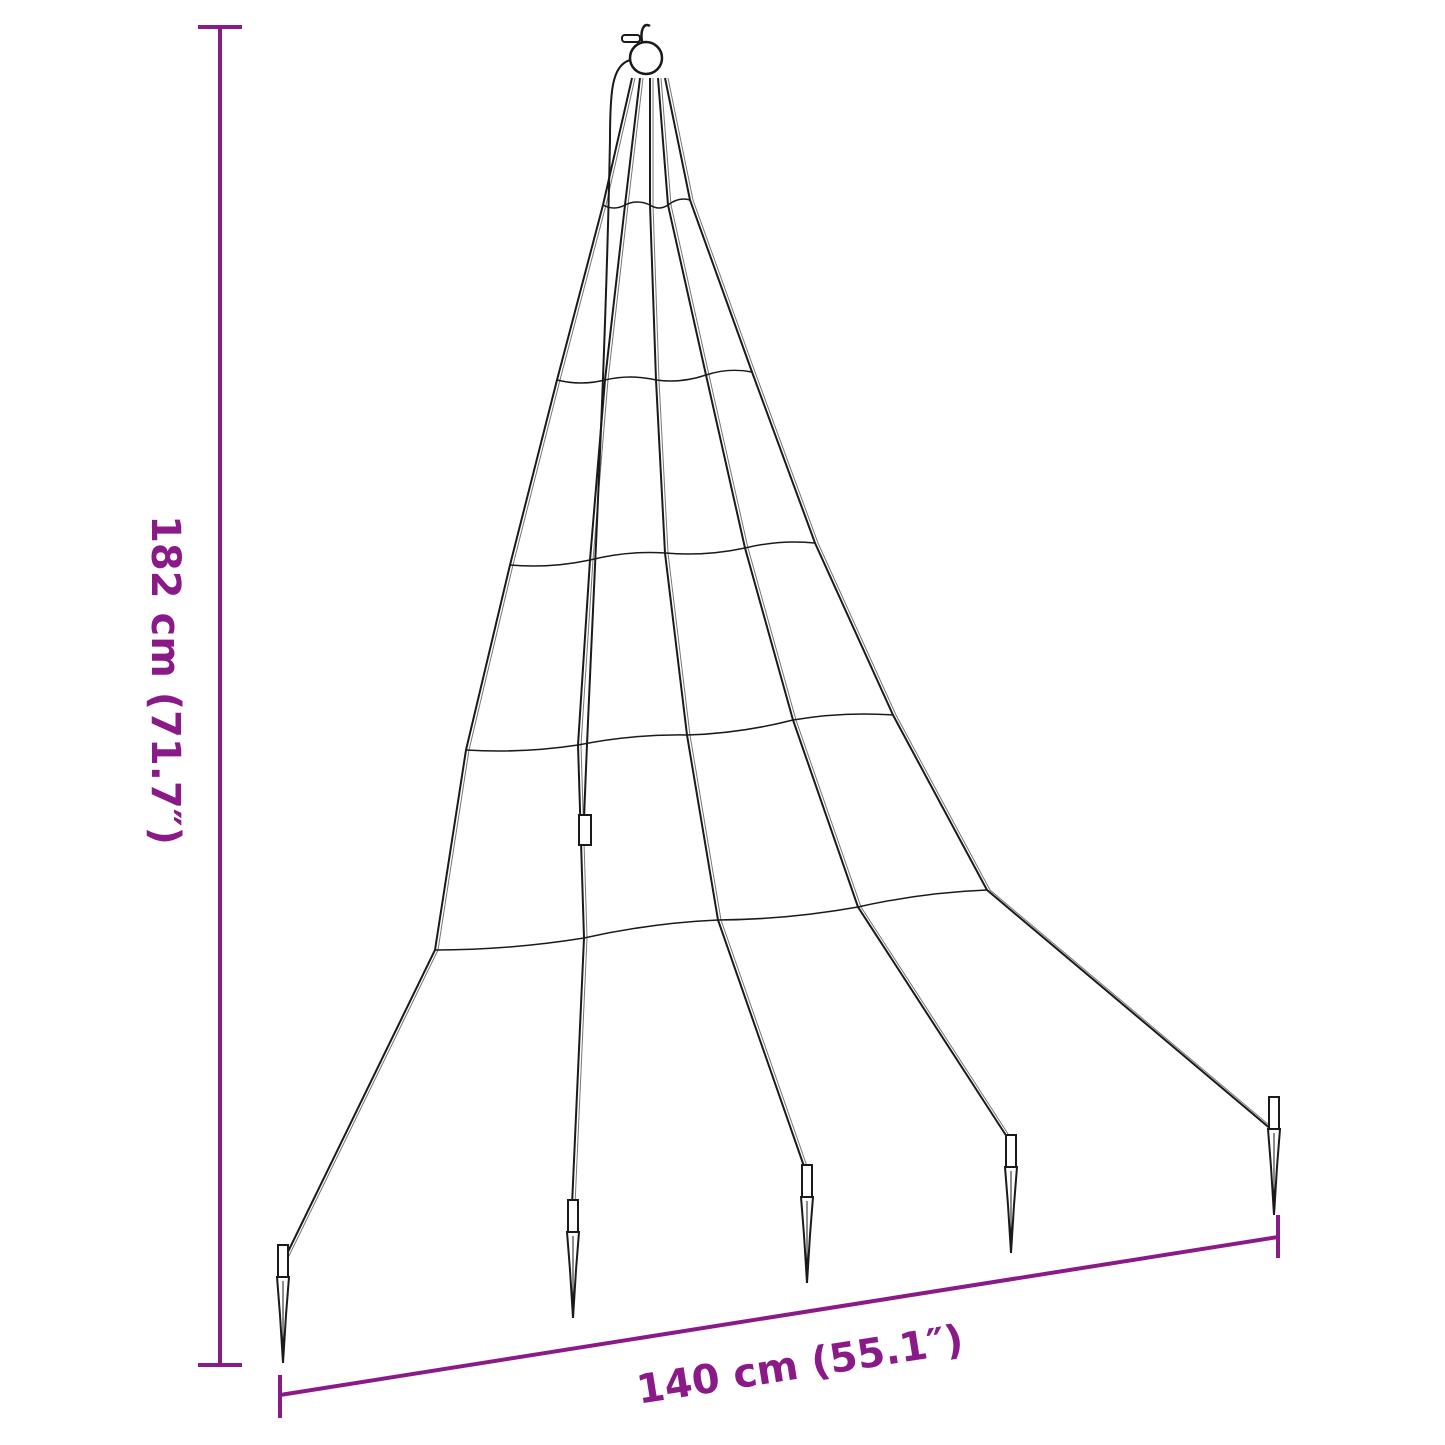  What do you see at coordinates (779, 1316) in the screenshot?
I see `width-dimension-line` at bounding box center [779, 1316].